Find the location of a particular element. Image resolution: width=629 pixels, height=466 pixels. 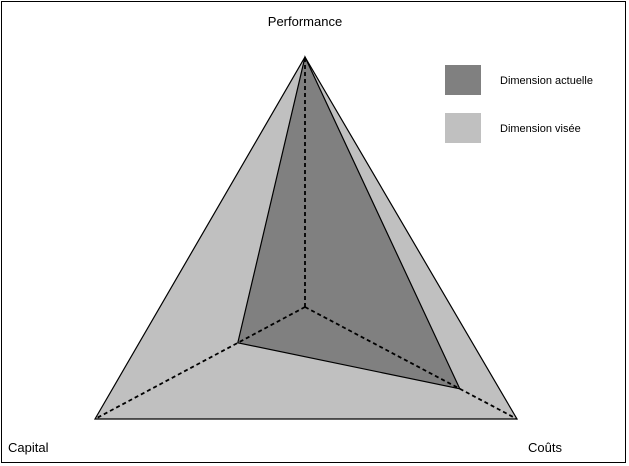

legend-swatch-dimension-actuelle is located at coordinates (463, 80).